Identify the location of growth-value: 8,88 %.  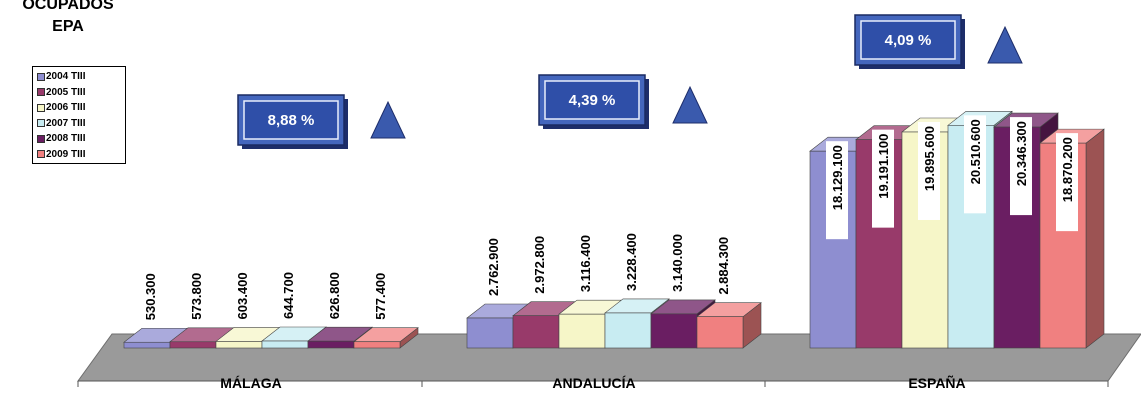
(291, 120).